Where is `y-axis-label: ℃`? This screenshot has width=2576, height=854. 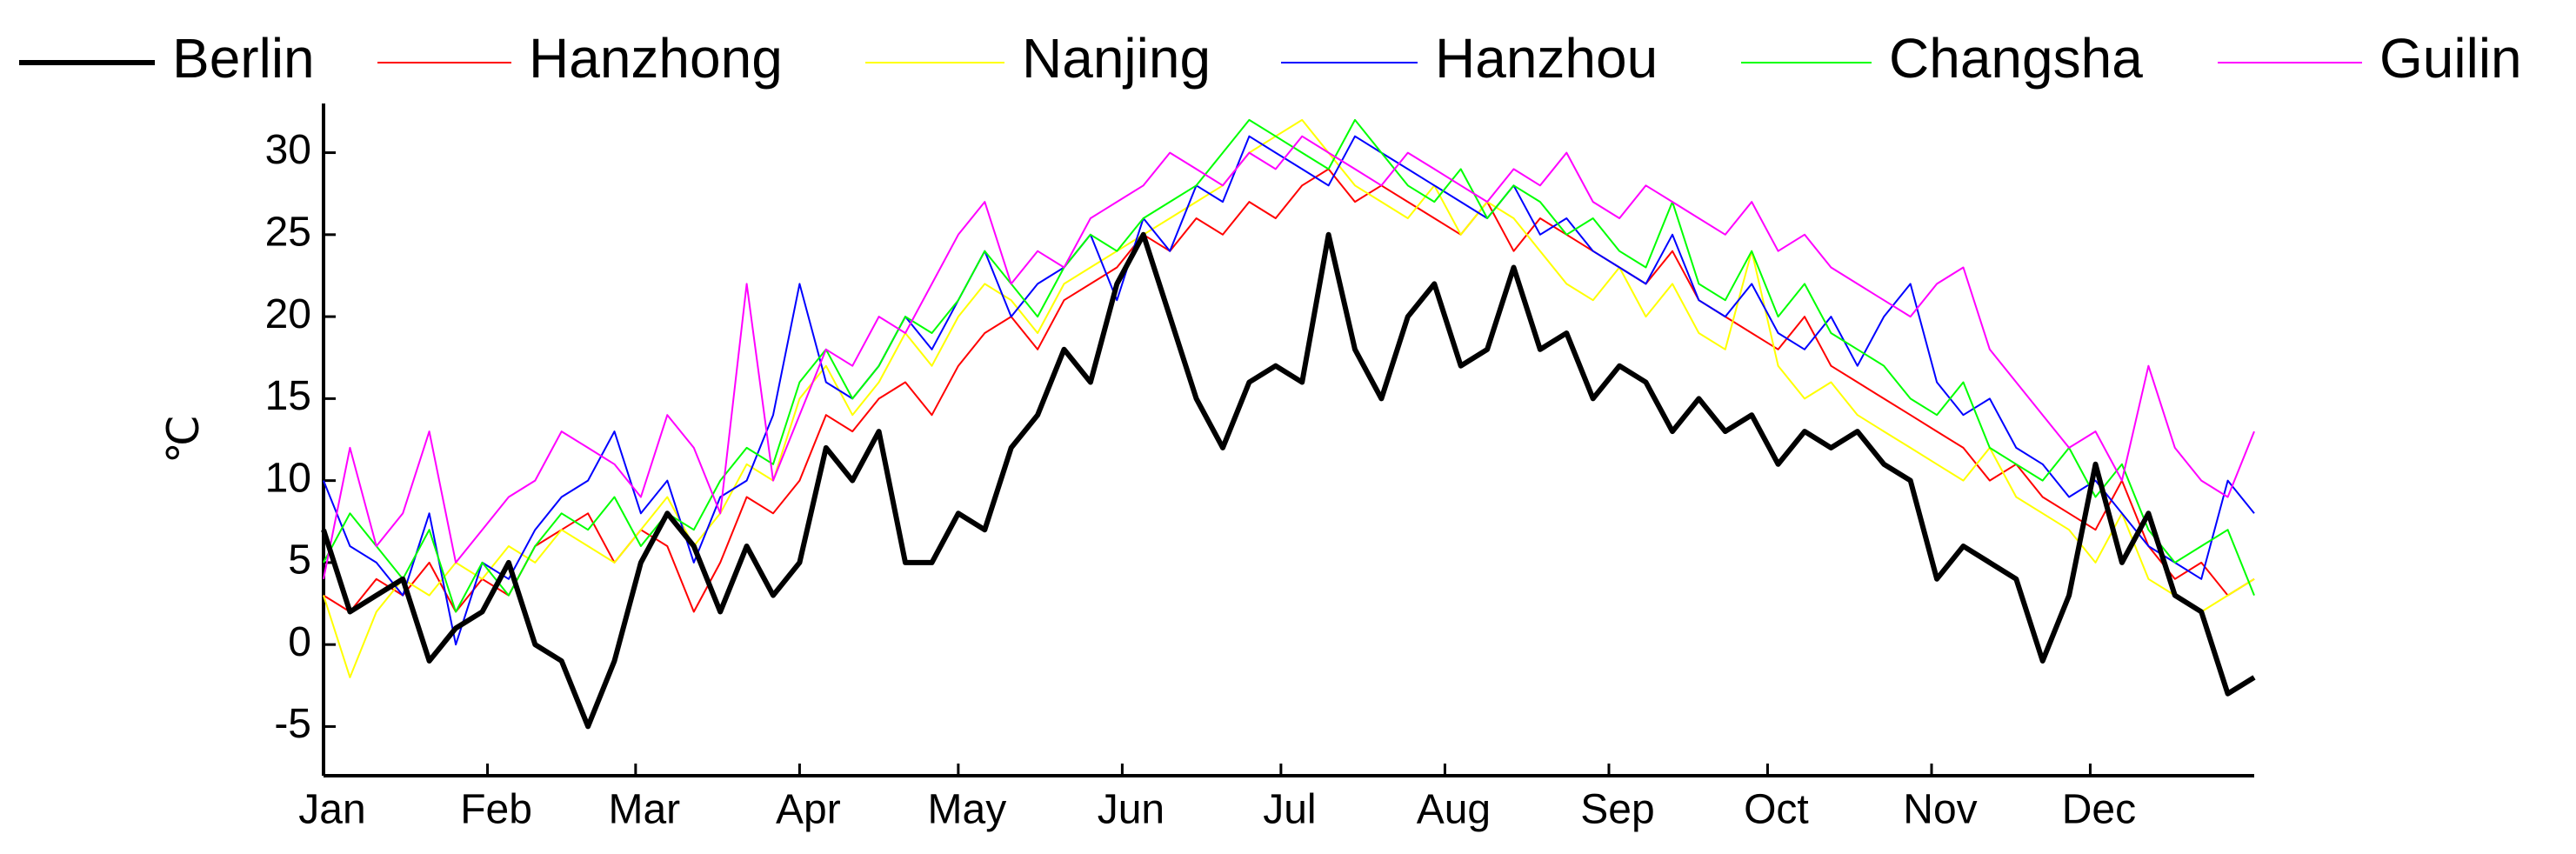
y-axis-label: ℃ is located at coordinates (183, 439).